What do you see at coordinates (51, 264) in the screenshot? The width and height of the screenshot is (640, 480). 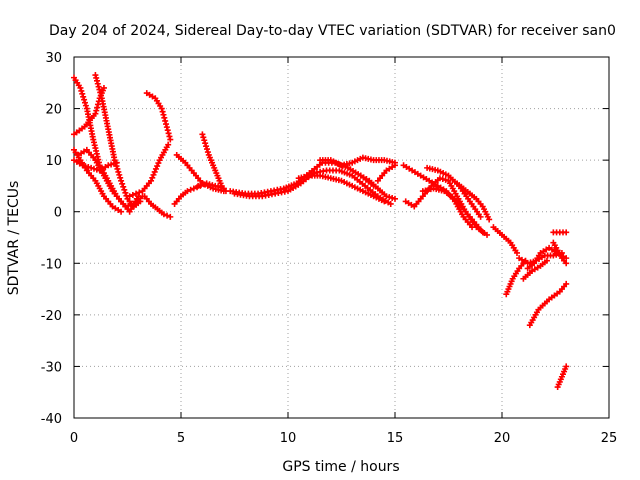 I see `y-tick-label: -10` at bounding box center [51, 264].